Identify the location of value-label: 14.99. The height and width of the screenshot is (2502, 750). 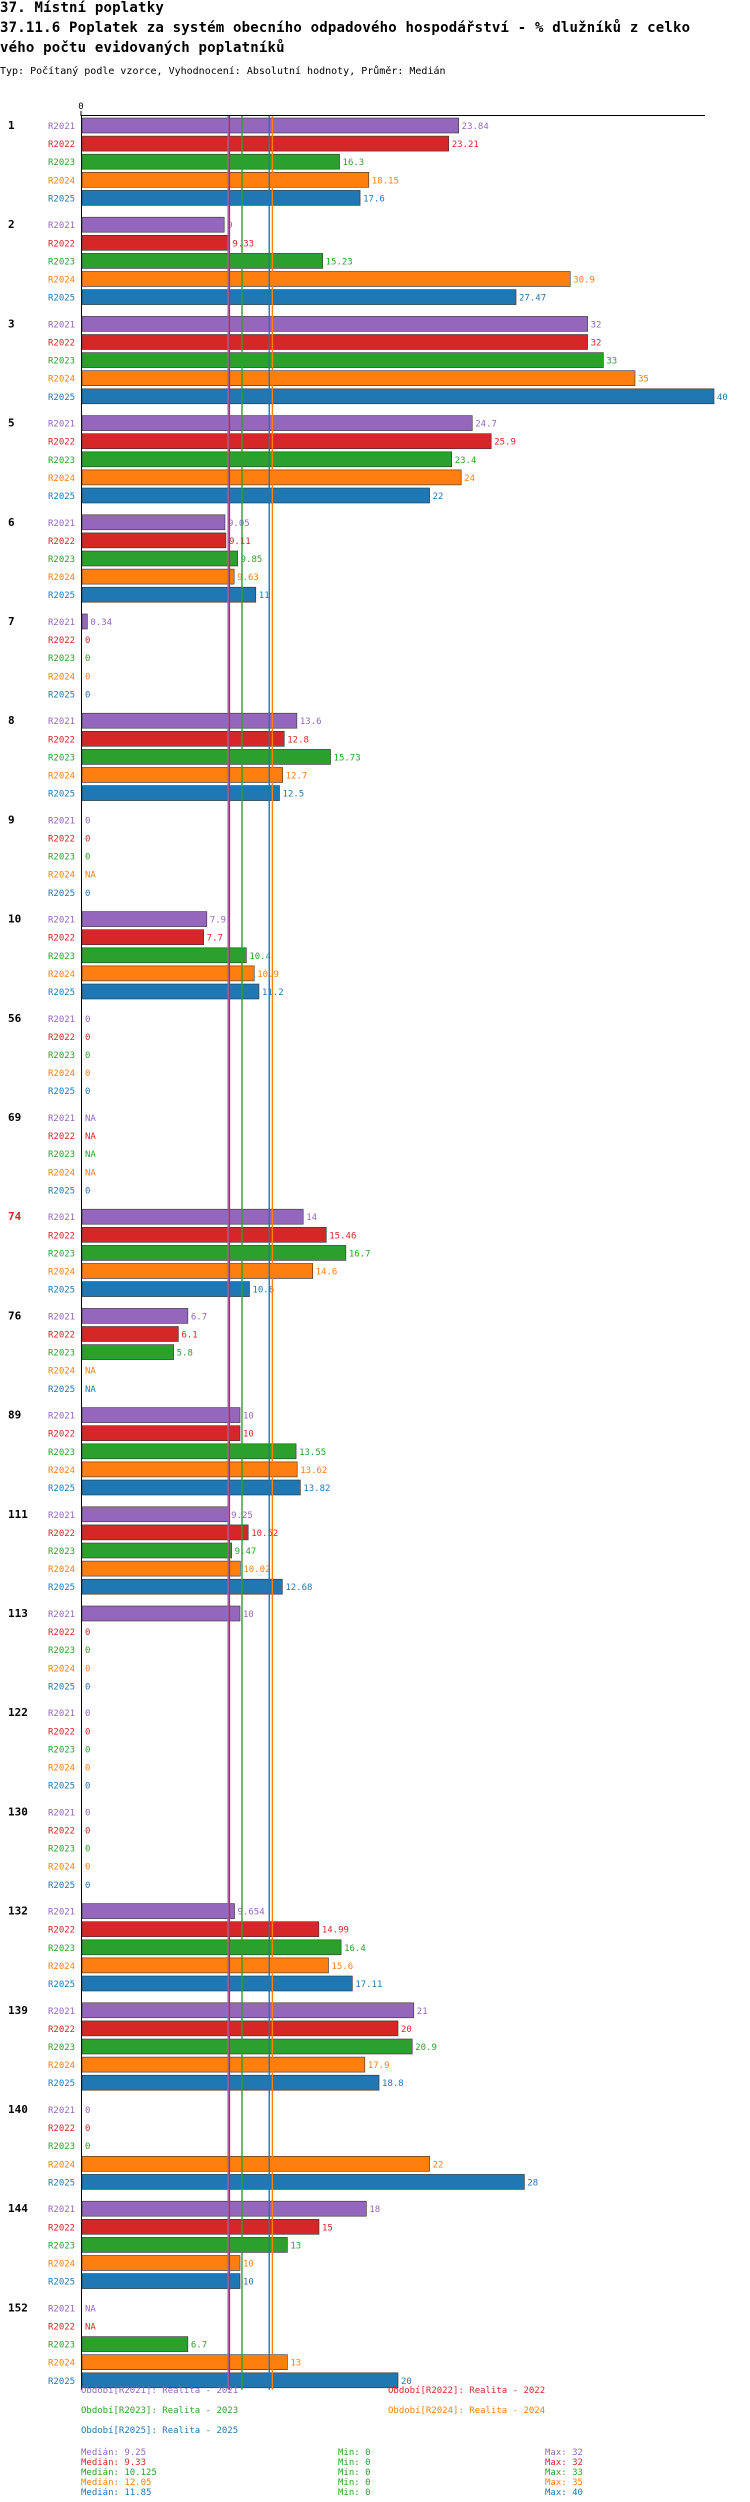
(335, 1931).